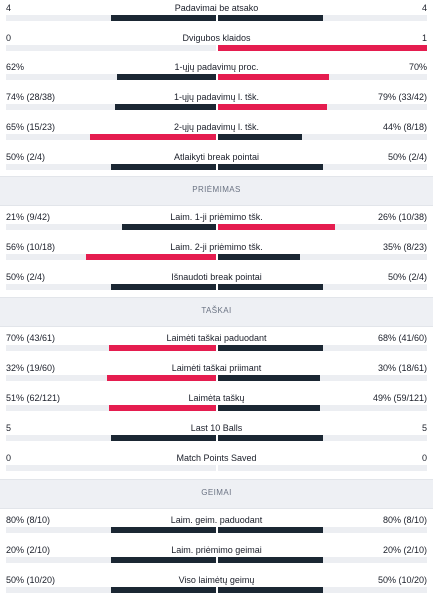 The image size is (433, 605). What do you see at coordinates (216, 458) in the screenshot?
I see `stat-label: Match Points Saved` at bounding box center [216, 458].